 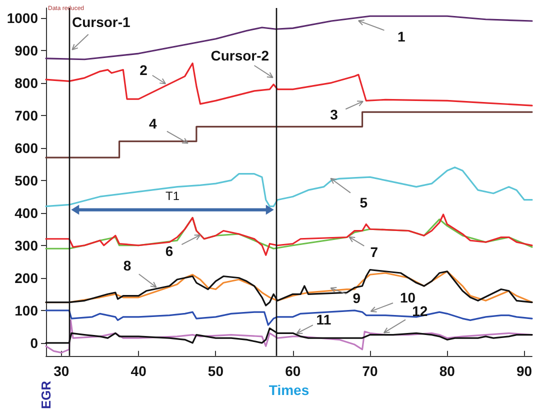 What do you see at coordinates (364, 202) in the screenshot?
I see `annotation: 5` at bounding box center [364, 202].